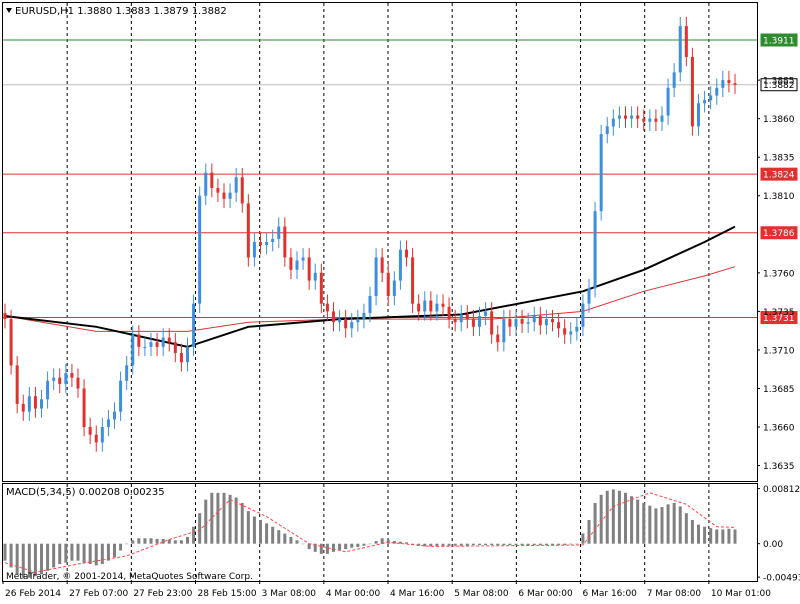 The image size is (800, 604). Describe the element at coordinates (779, 429) in the screenshot. I see `price-tick-label: 1.3660` at that location.